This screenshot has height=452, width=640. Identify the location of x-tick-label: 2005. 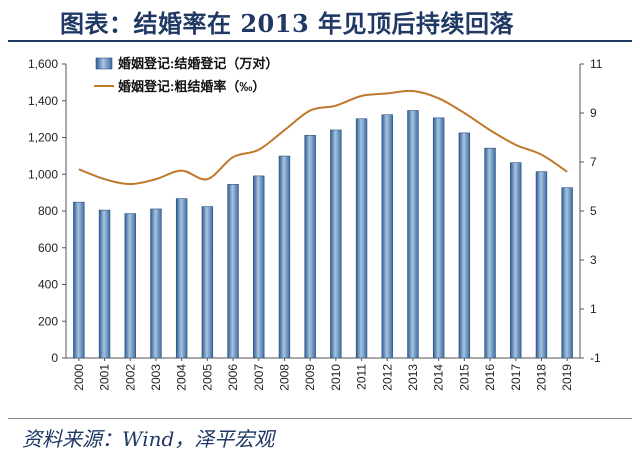
(207, 377).